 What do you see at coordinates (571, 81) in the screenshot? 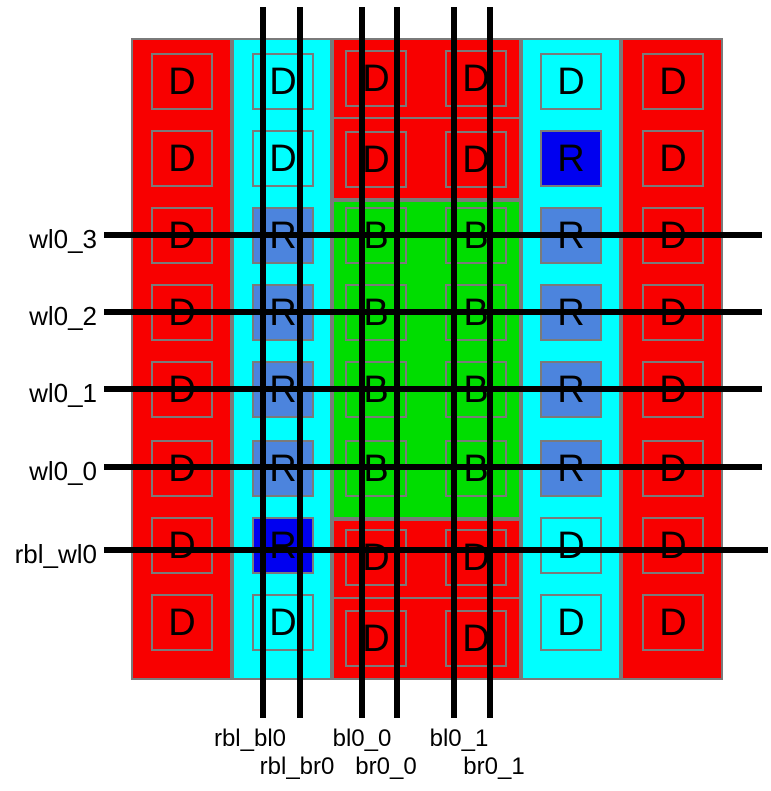
I see `cell-right-replica-column-row1-D: D` at bounding box center [571, 81].